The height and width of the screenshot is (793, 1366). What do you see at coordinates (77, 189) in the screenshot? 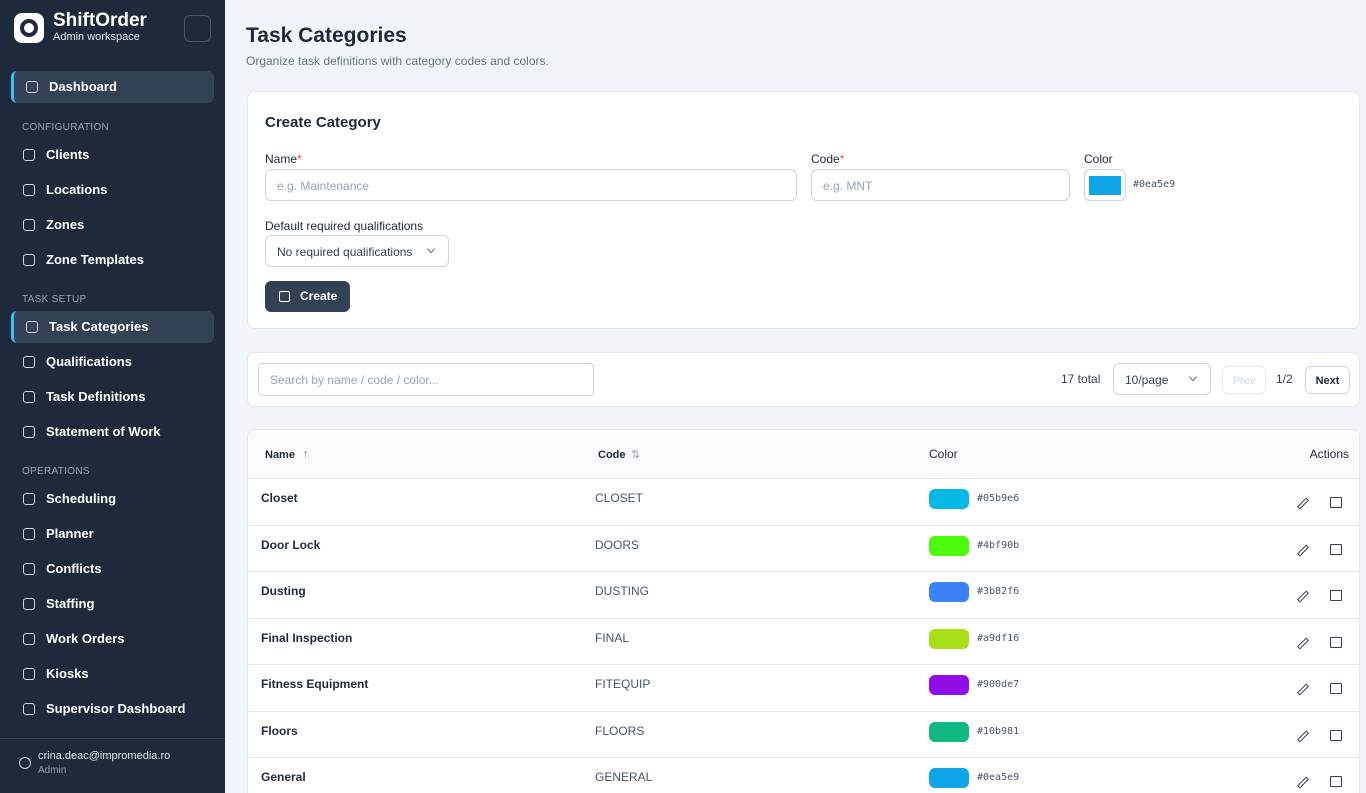
I see `nav-label: Locations` at bounding box center [77, 189].